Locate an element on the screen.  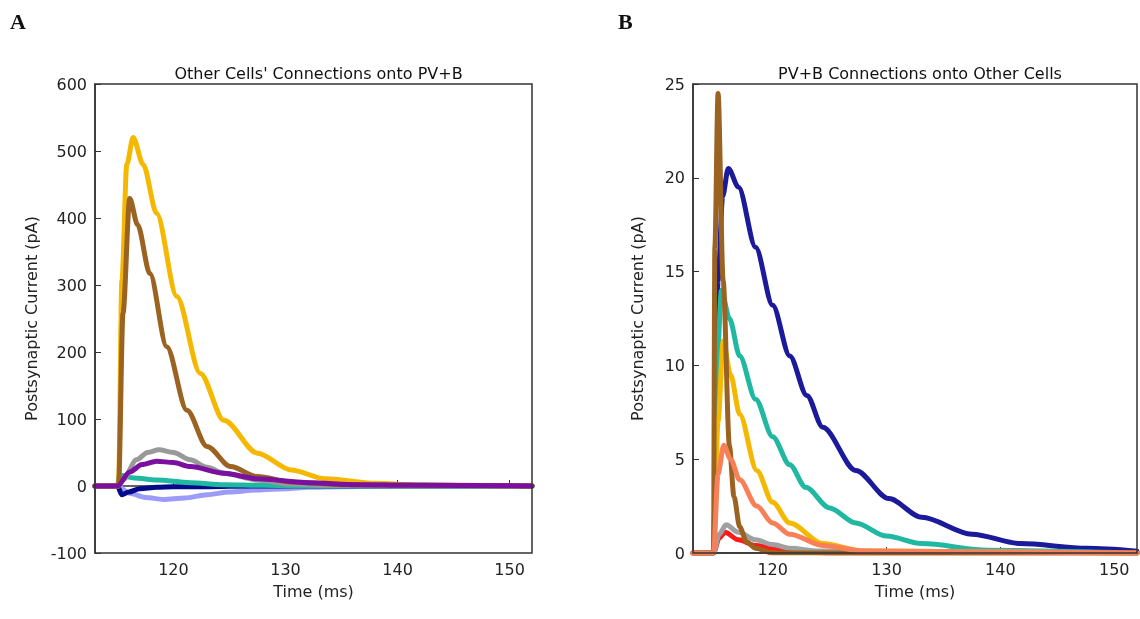
y-tick-label: -100 is located at coordinates (68, 553).